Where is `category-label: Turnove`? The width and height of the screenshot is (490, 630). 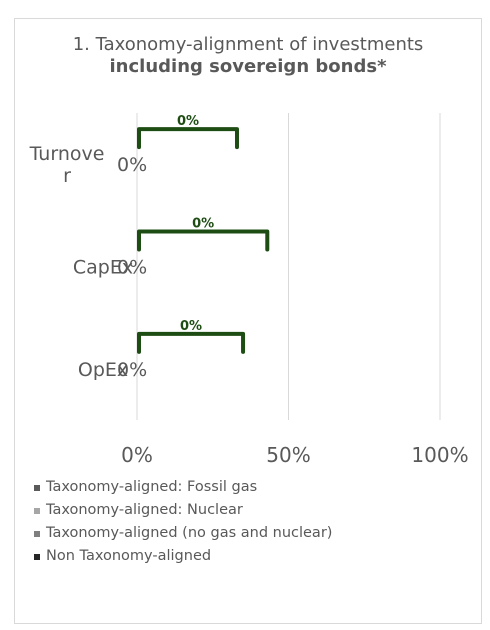
category-label: Turnove is located at coordinates (67, 154).